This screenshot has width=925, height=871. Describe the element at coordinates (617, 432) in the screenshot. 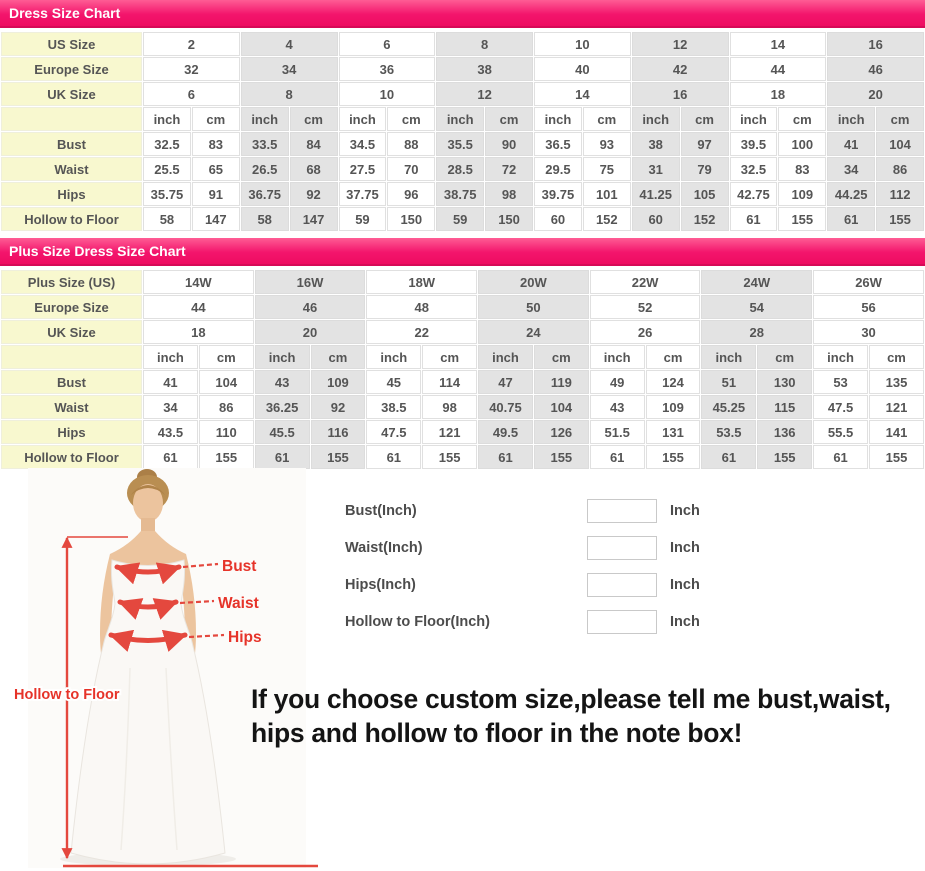

I see `measure-value-cell: 51.5` at that location.